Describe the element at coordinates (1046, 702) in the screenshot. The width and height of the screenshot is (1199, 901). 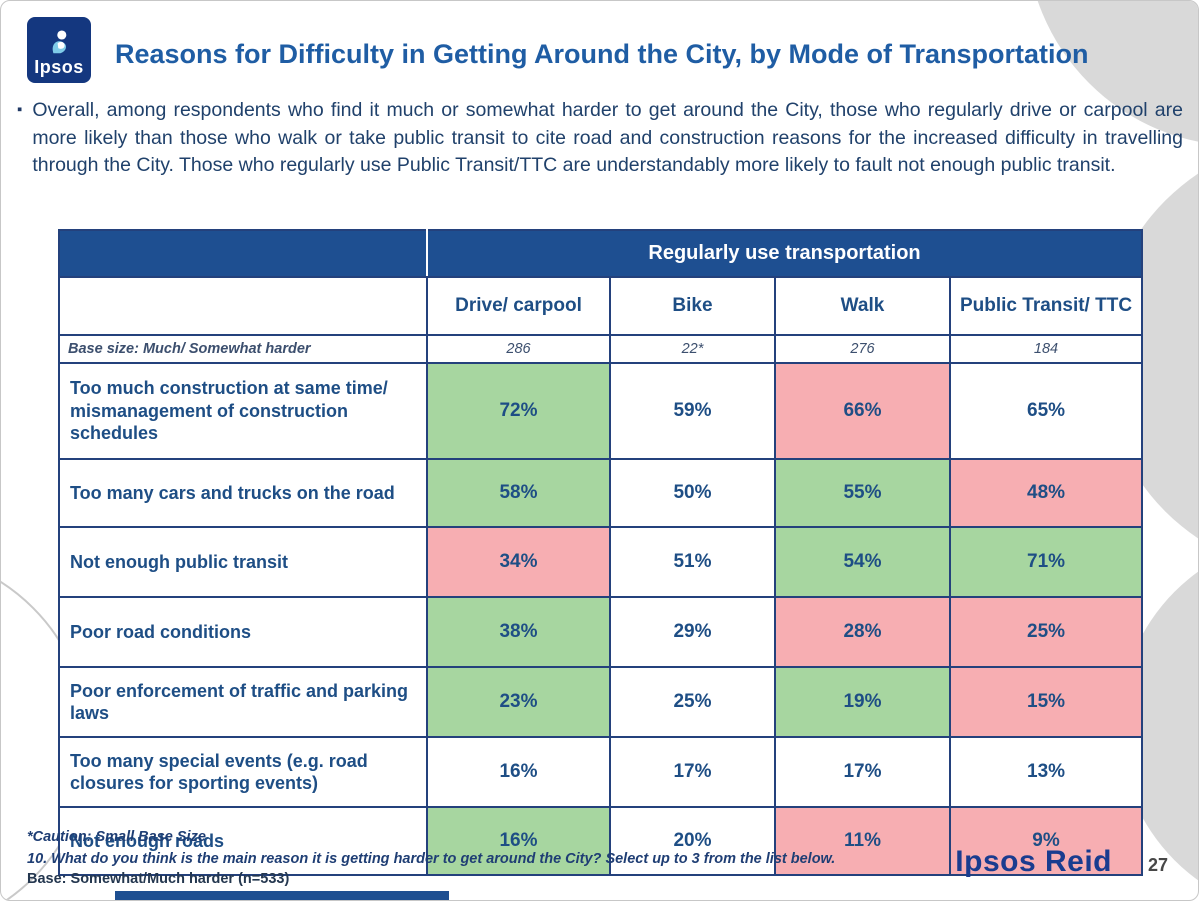
I see `table-cell: 15%` at that location.